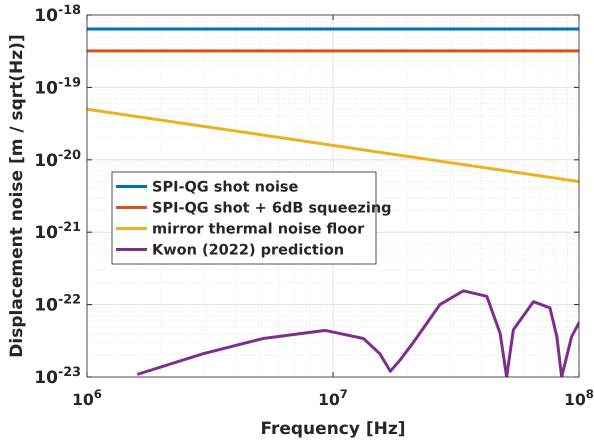 The height and width of the screenshot is (442, 594). What do you see at coordinates (58, 159) in the screenshot?
I see `y-tick-label: 10$^{-20}$` at bounding box center [58, 159].